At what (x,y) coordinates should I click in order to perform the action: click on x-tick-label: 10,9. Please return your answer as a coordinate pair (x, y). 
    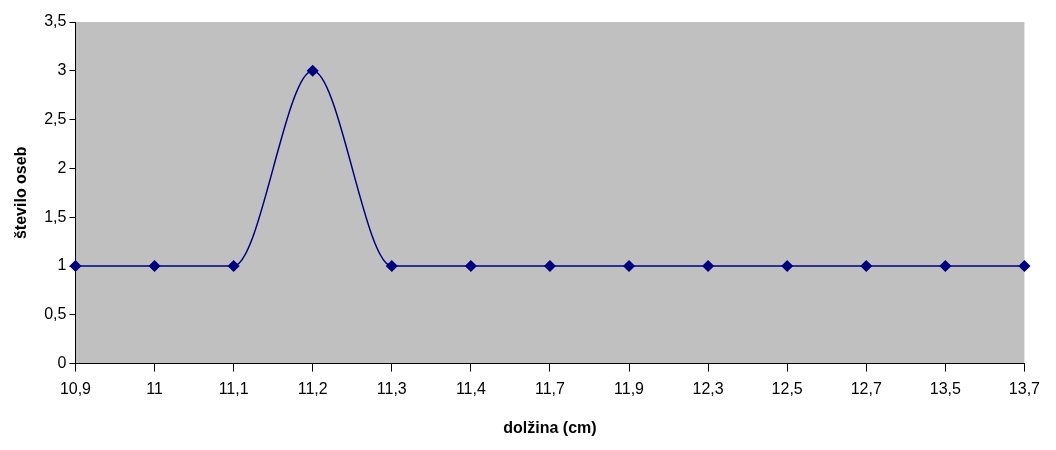
    Looking at the image, I should click on (75, 388).